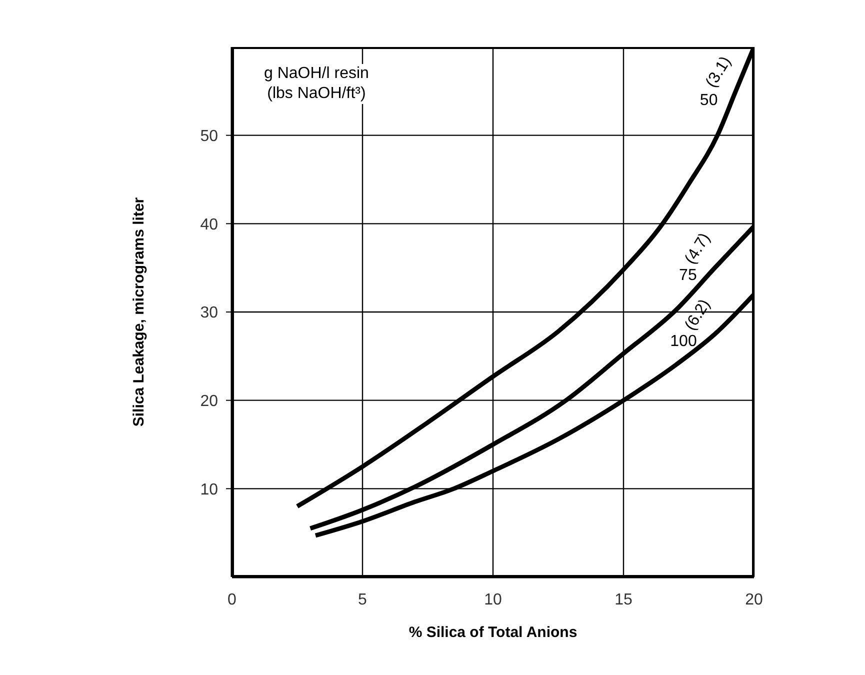  What do you see at coordinates (209, 489) in the screenshot?
I see `y-tick-label: 10` at bounding box center [209, 489].